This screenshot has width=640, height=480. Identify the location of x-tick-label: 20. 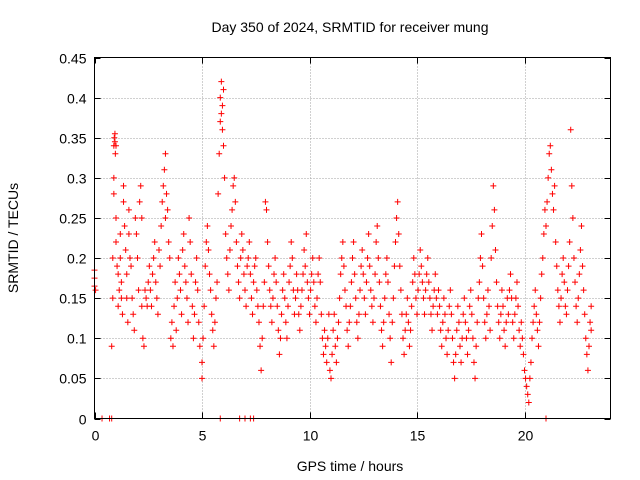
(526, 436).